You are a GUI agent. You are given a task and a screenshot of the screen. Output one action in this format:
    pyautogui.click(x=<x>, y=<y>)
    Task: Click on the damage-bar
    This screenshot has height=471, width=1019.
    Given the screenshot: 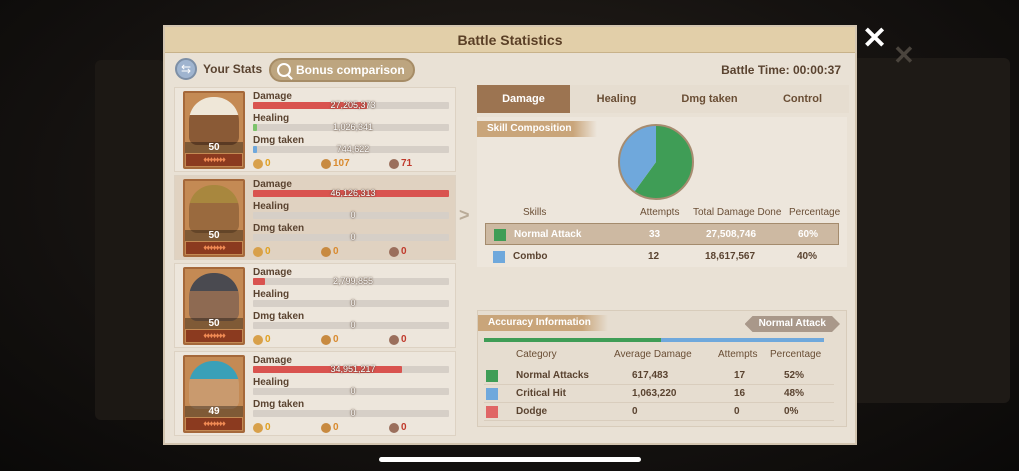 What is the action you would take?
    pyautogui.click(x=351, y=193)
    